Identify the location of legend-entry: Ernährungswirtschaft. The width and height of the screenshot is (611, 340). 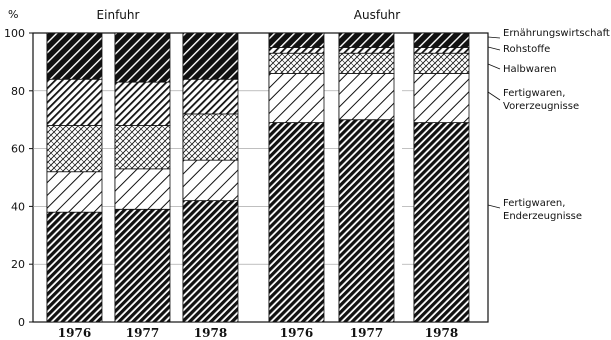
(556, 33).